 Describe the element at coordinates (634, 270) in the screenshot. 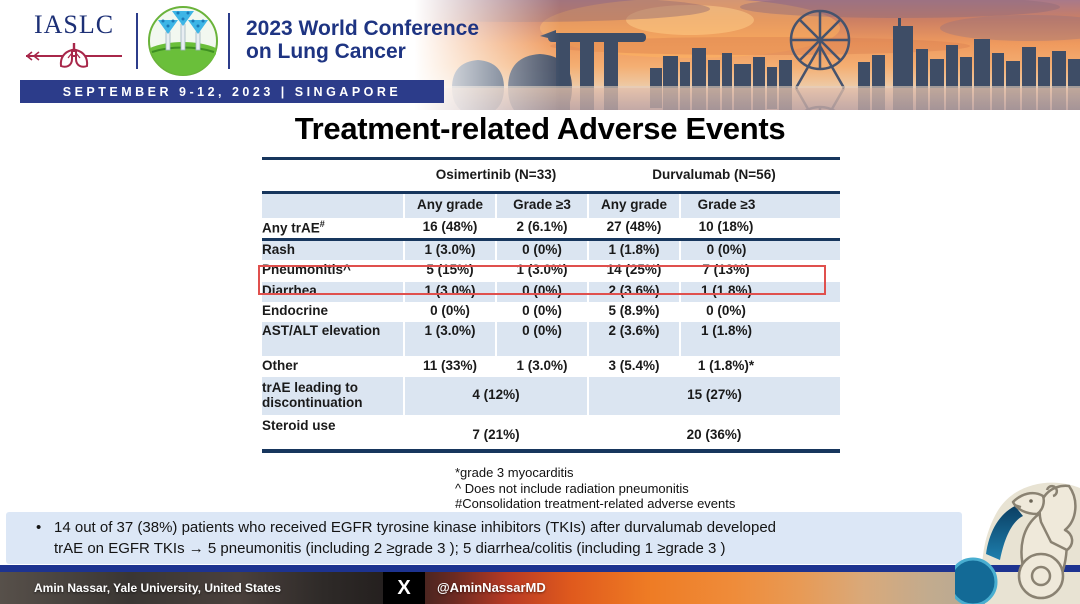

I see `row-value: 14 (25%)` at that location.